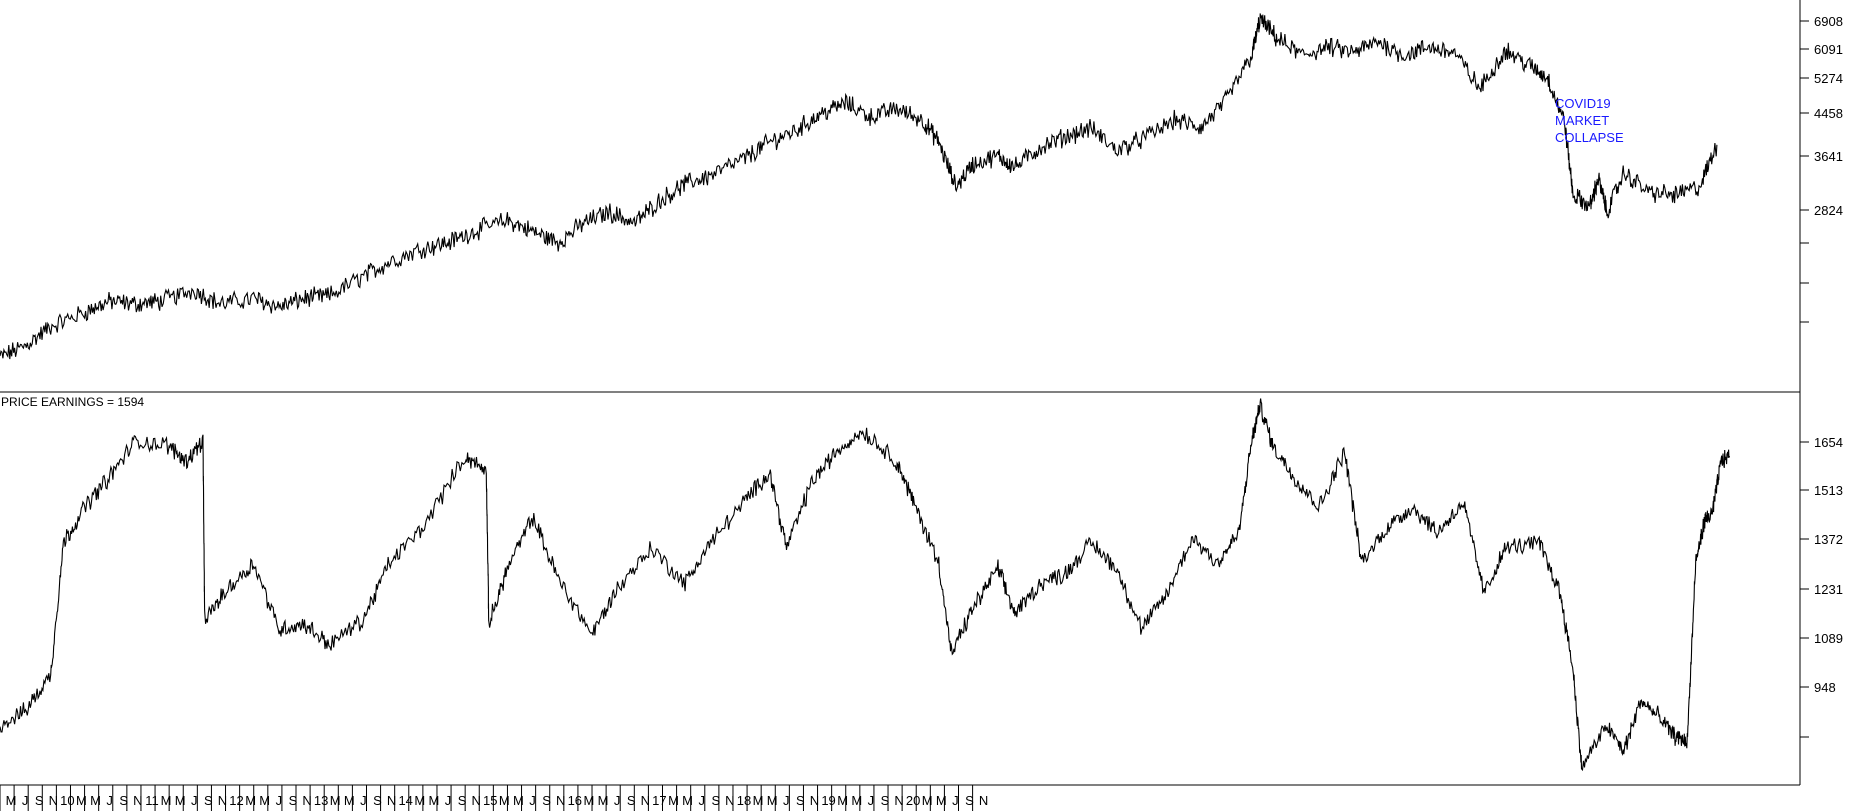 This screenshot has width=1855, height=811. What do you see at coordinates (152, 800) in the screenshot?
I see `x-year-label: 11` at bounding box center [152, 800].